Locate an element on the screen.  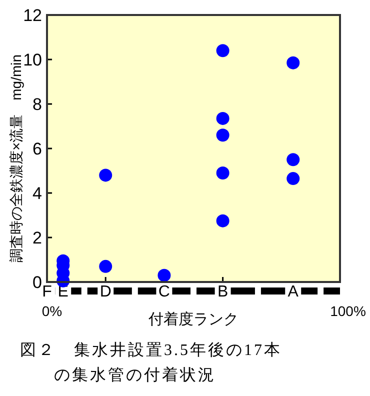
y-tick-label: 8 is located at coordinates (37, 104).